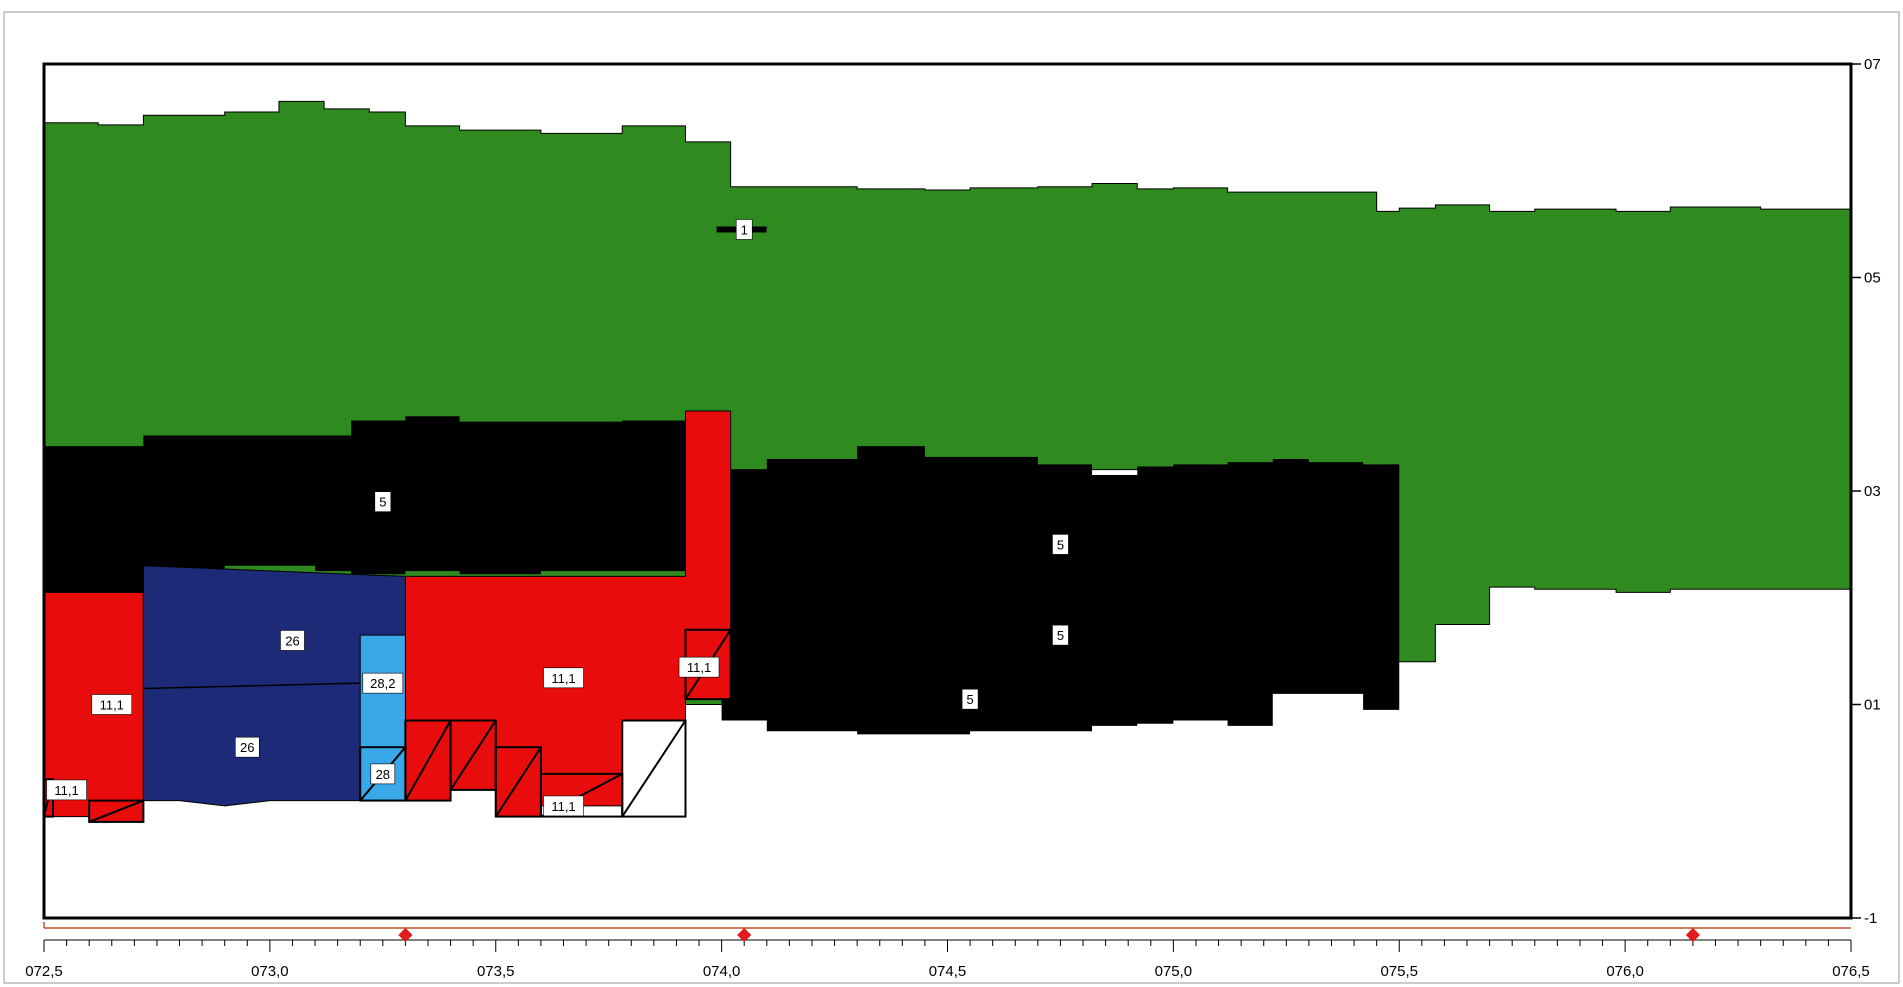 The image size is (1903, 987). Describe the element at coordinates (948, 971) in the screenshot. I see `x-tick-label: 074,5` at that location.